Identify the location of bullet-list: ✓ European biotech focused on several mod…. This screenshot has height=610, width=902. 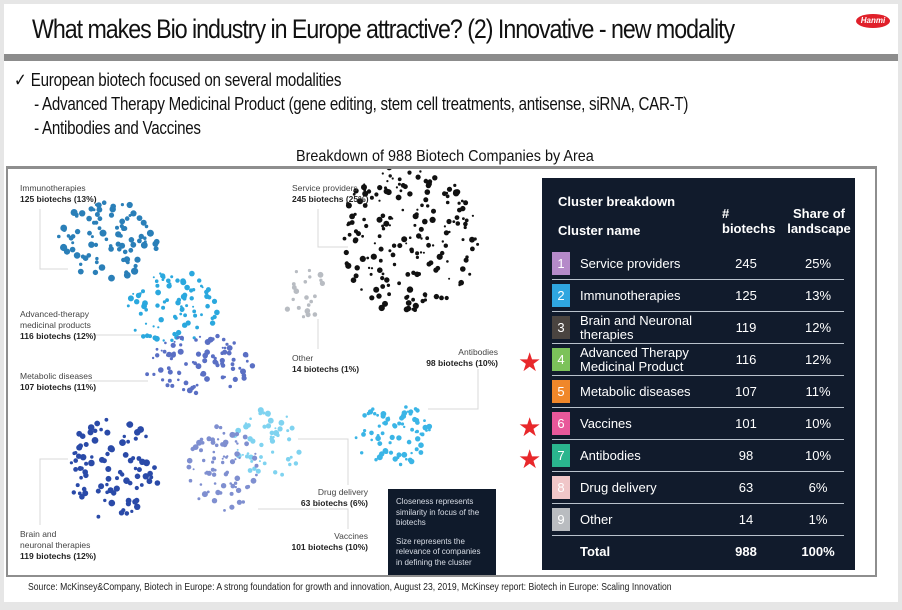
(415, 104).